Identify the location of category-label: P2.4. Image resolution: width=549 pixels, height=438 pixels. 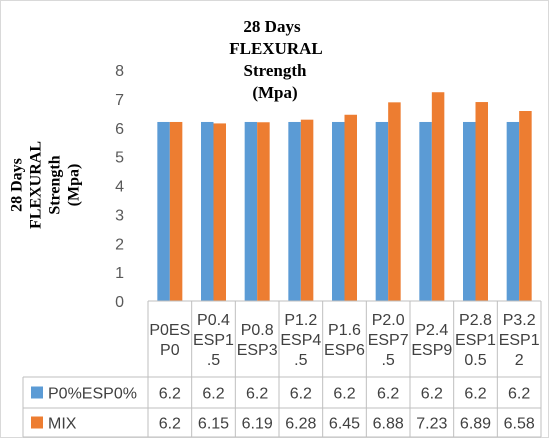
(431, 330).